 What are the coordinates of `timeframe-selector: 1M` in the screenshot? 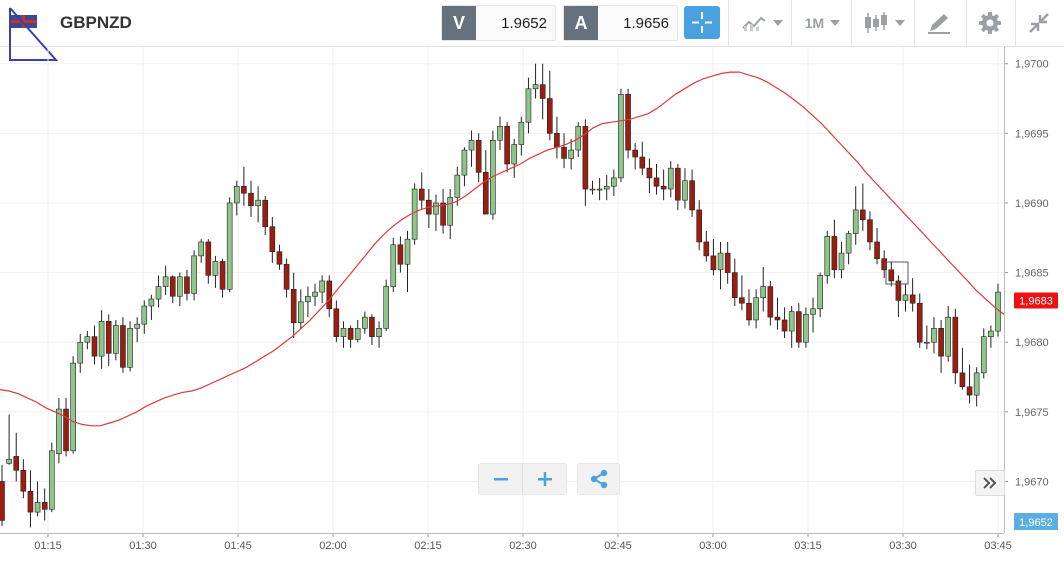 It's located at (822, 23).